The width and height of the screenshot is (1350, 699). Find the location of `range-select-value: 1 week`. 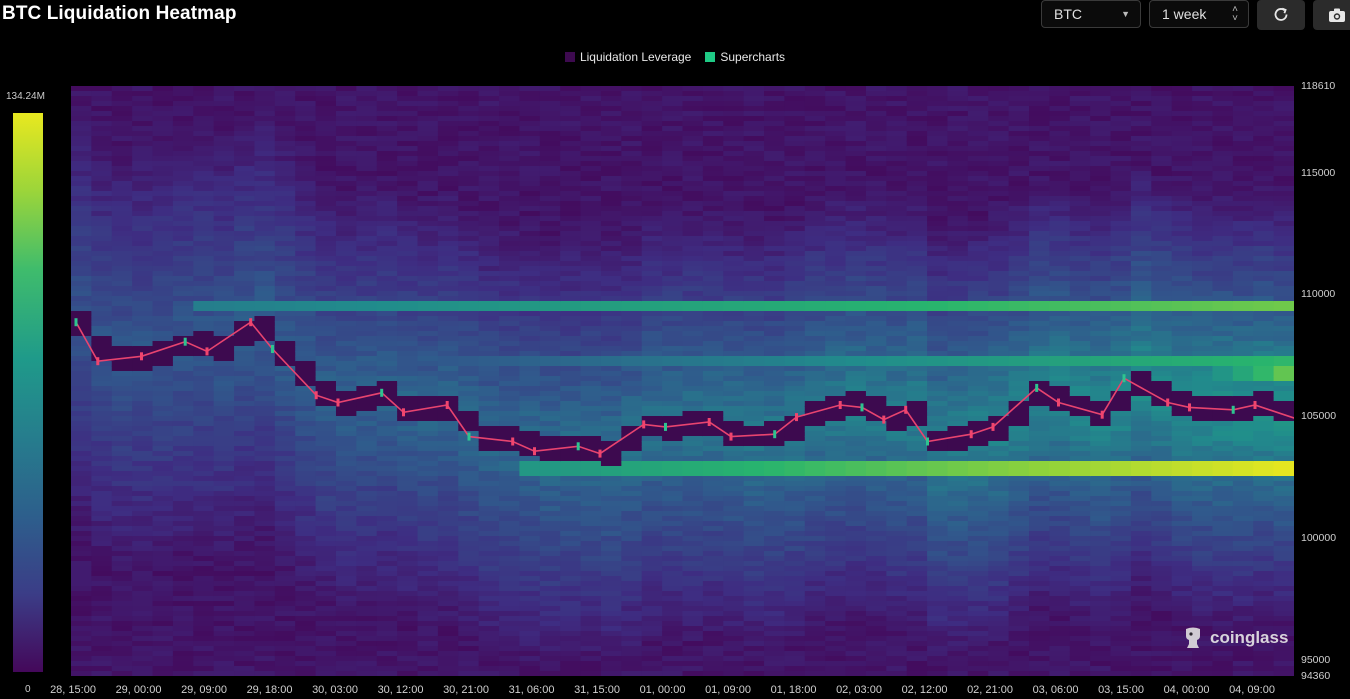

range-select-value: 1 week is located at coordinates (1184, 14).